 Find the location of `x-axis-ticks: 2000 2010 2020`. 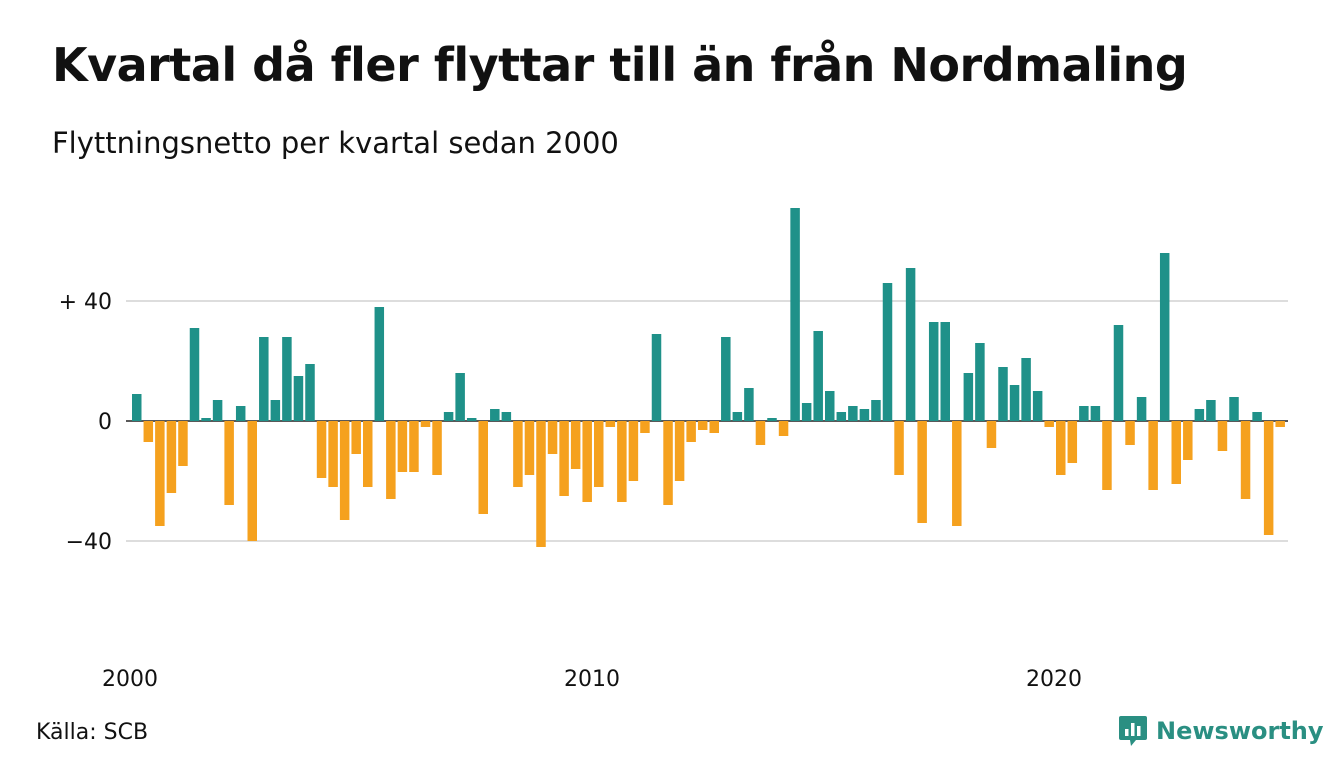

x-axis-ticks: 2000 2010 2020 is located at coordinates (592, 679).